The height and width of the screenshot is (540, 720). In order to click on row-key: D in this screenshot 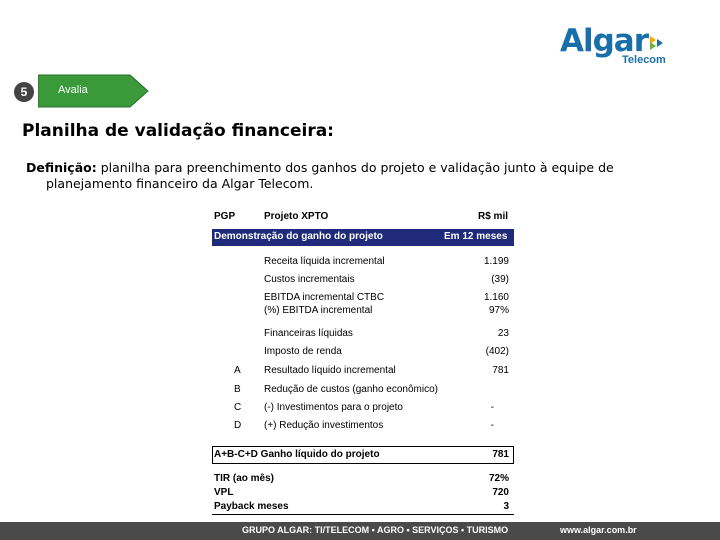, I will do `click(238, 425)`.